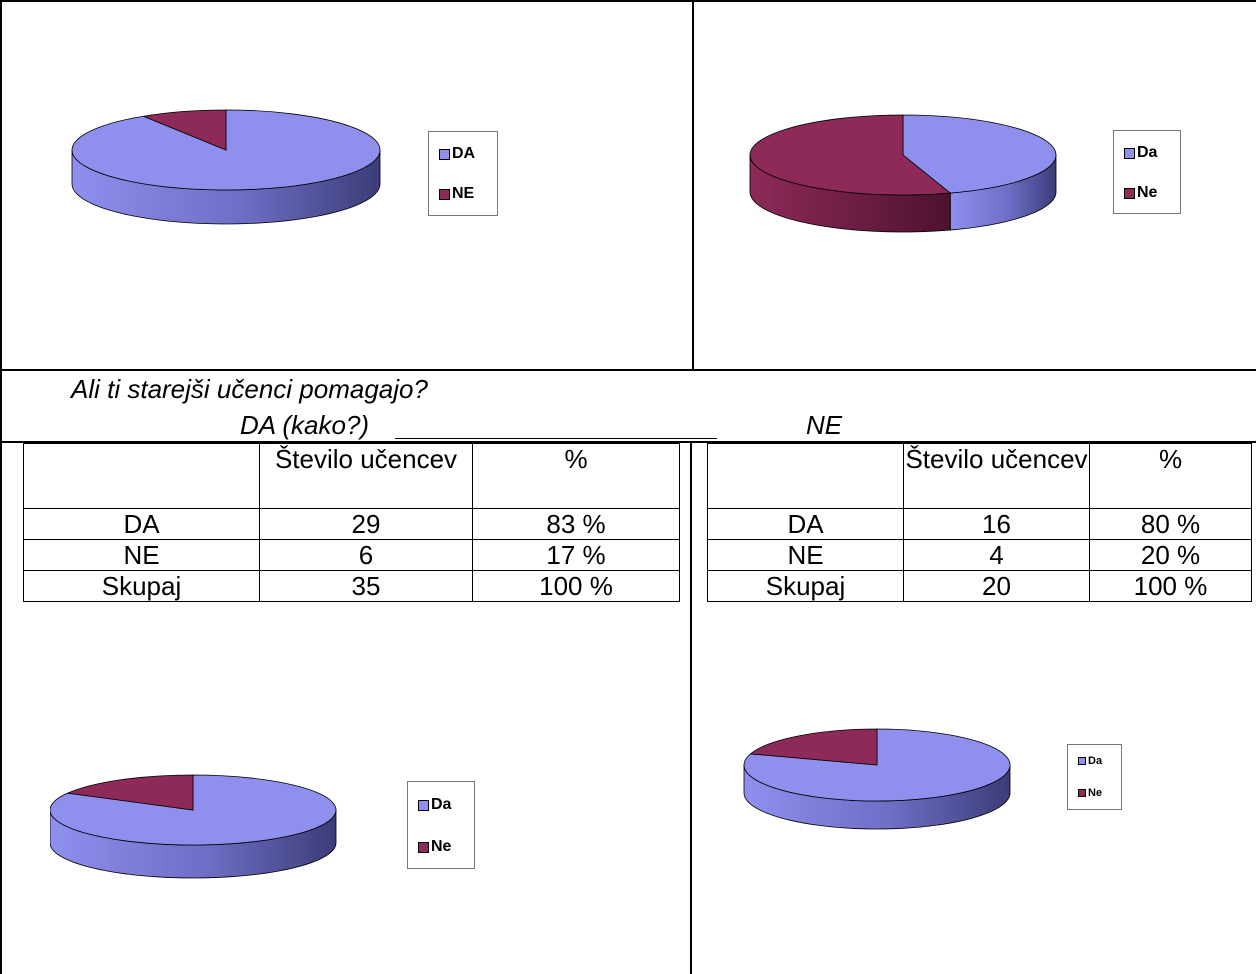  I want to click on grid-top-border, so click(628, 1).